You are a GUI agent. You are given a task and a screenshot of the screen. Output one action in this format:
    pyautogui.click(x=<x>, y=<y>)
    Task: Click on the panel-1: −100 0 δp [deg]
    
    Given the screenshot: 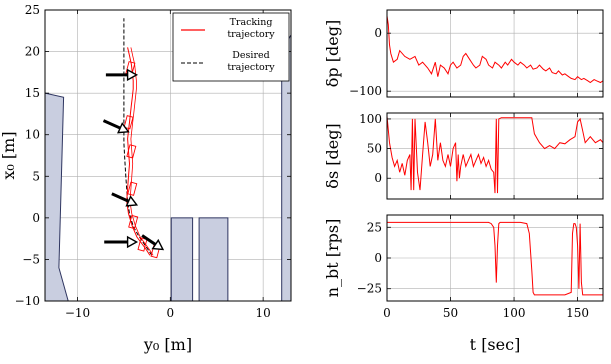 What is the action you would take?
    pyautogui.click(x=463, y=53)
    